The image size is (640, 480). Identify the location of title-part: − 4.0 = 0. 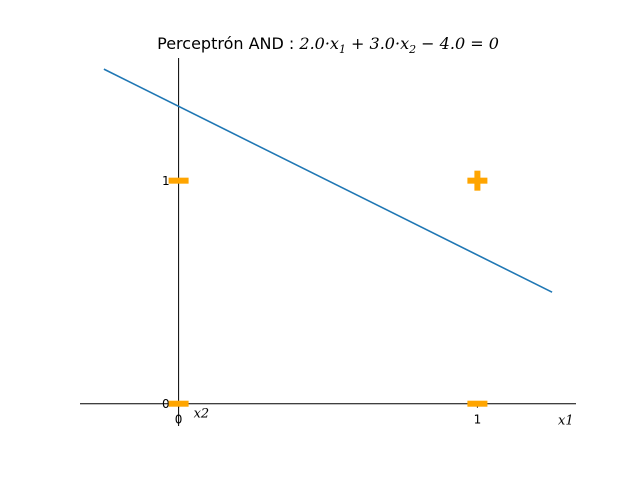
(457, 43).